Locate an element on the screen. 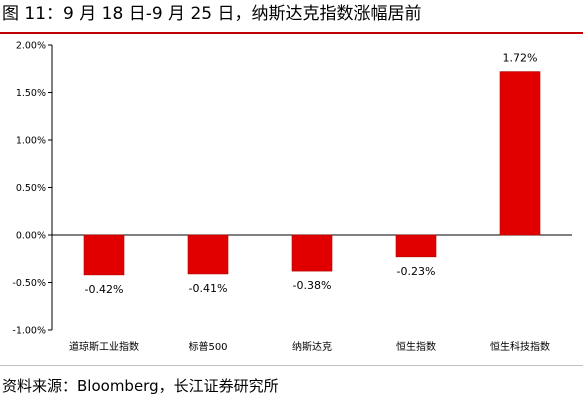 The image size is (583, 403). y-tick-label: 0.50% is located at coordinates (31, 188).